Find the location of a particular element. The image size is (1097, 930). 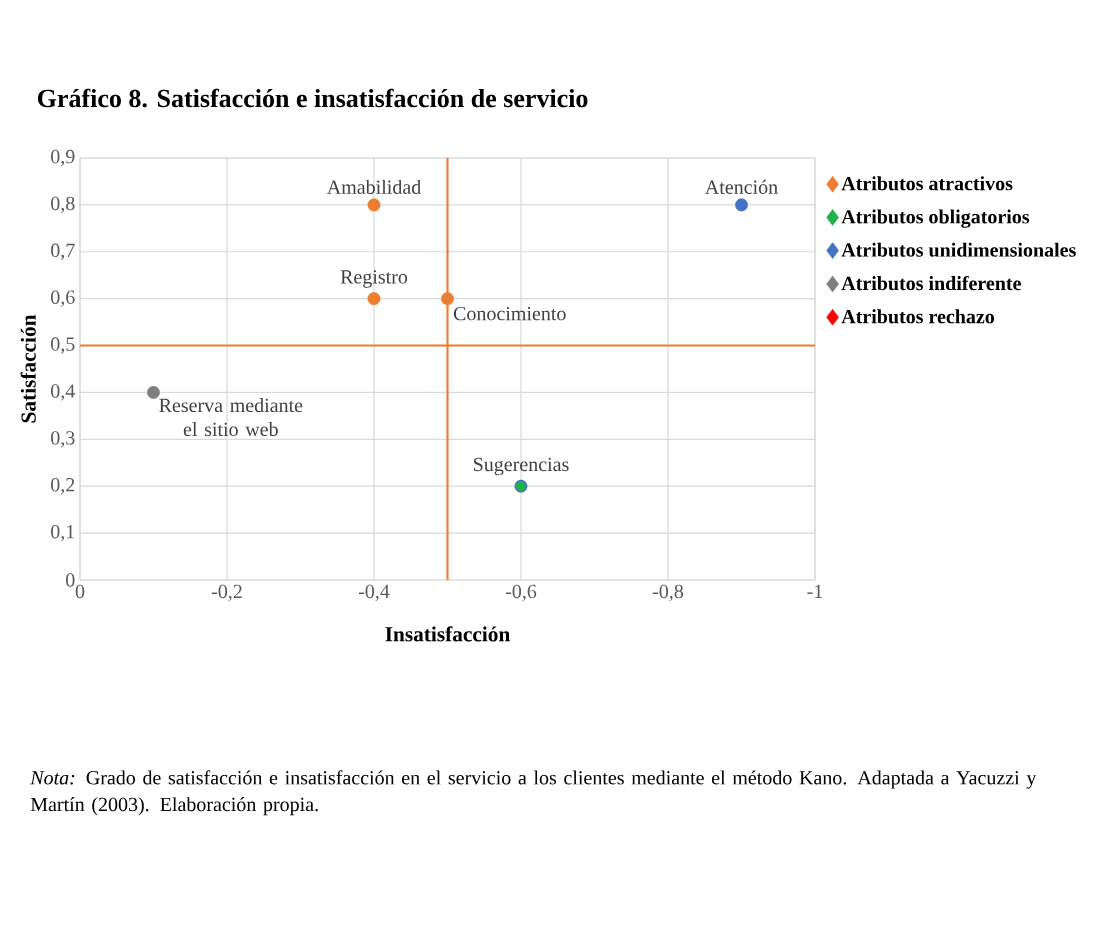

annotation: Atención is located at coordinates (741, 186).